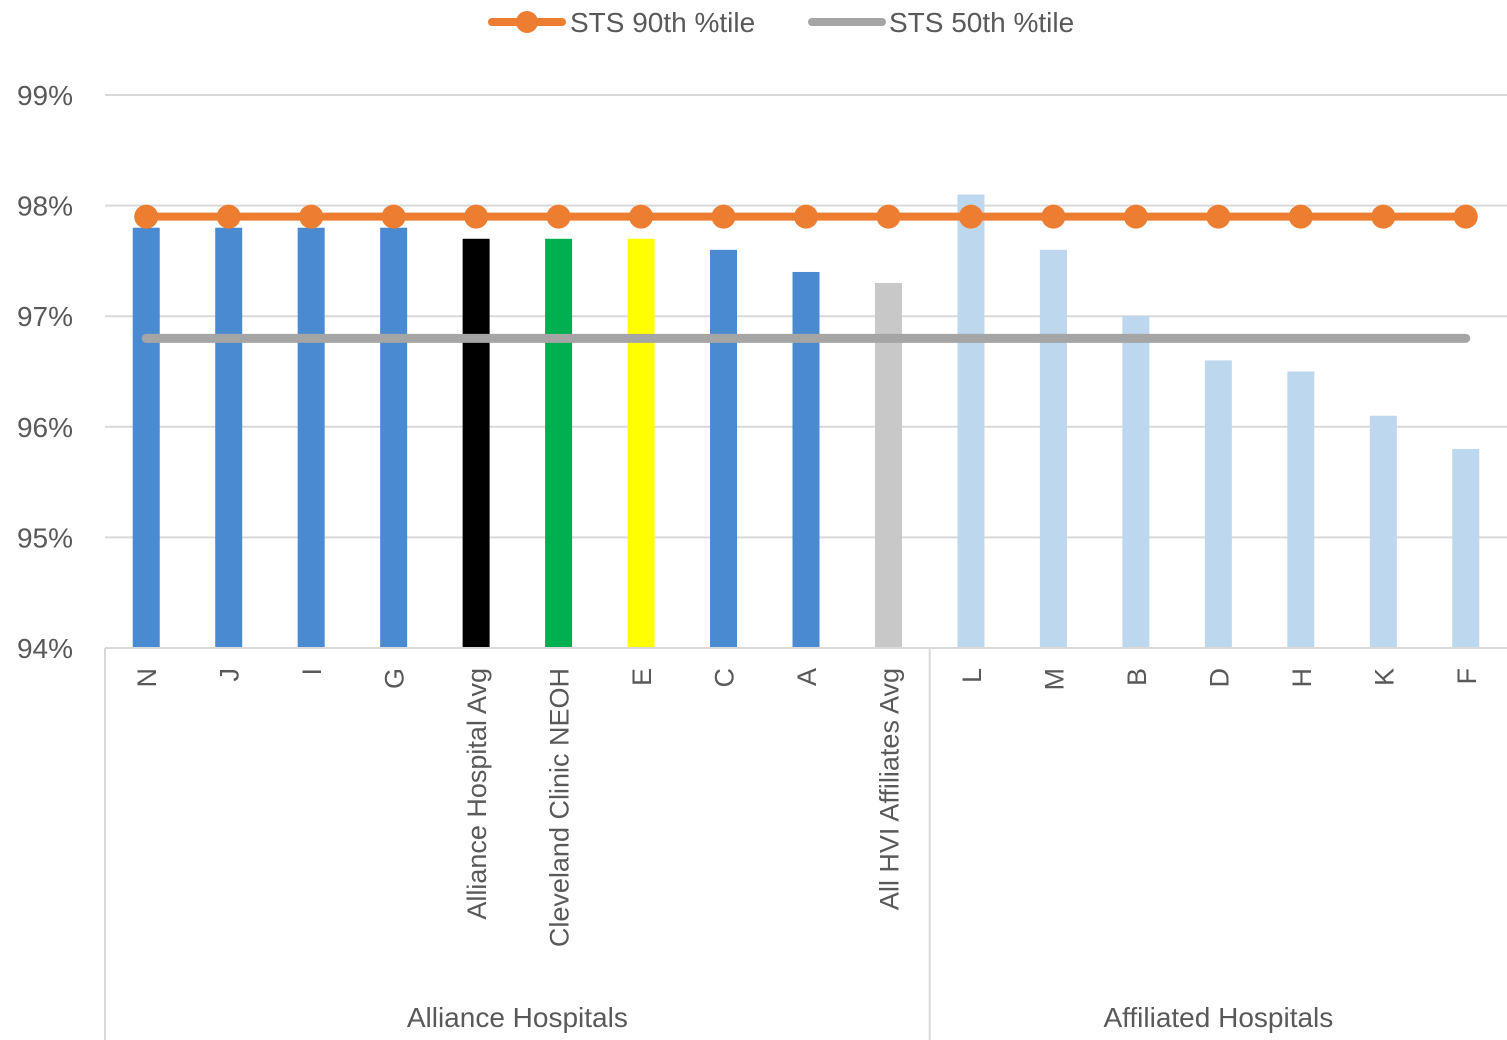  What do you see at coordinates (725, 678) in the screenshot?
I see `category-label: C` at bounding box center [725, 678].